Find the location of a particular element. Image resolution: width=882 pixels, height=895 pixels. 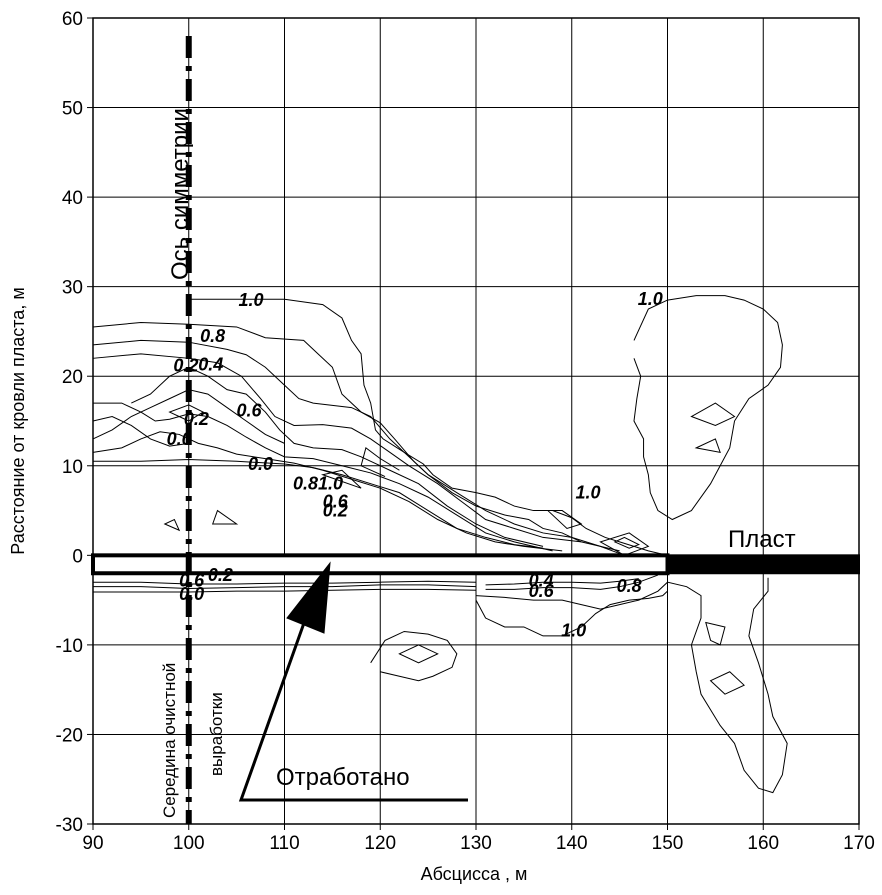

y-tick-label: -20 is located at coordinates (69, 735).